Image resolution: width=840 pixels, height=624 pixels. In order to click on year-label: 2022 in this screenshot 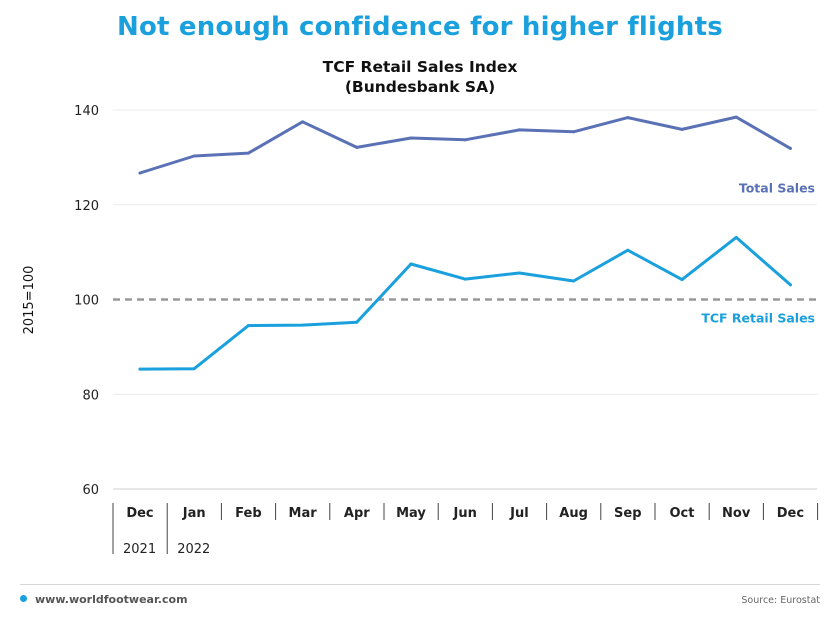, I will do `click(193, 549)`.